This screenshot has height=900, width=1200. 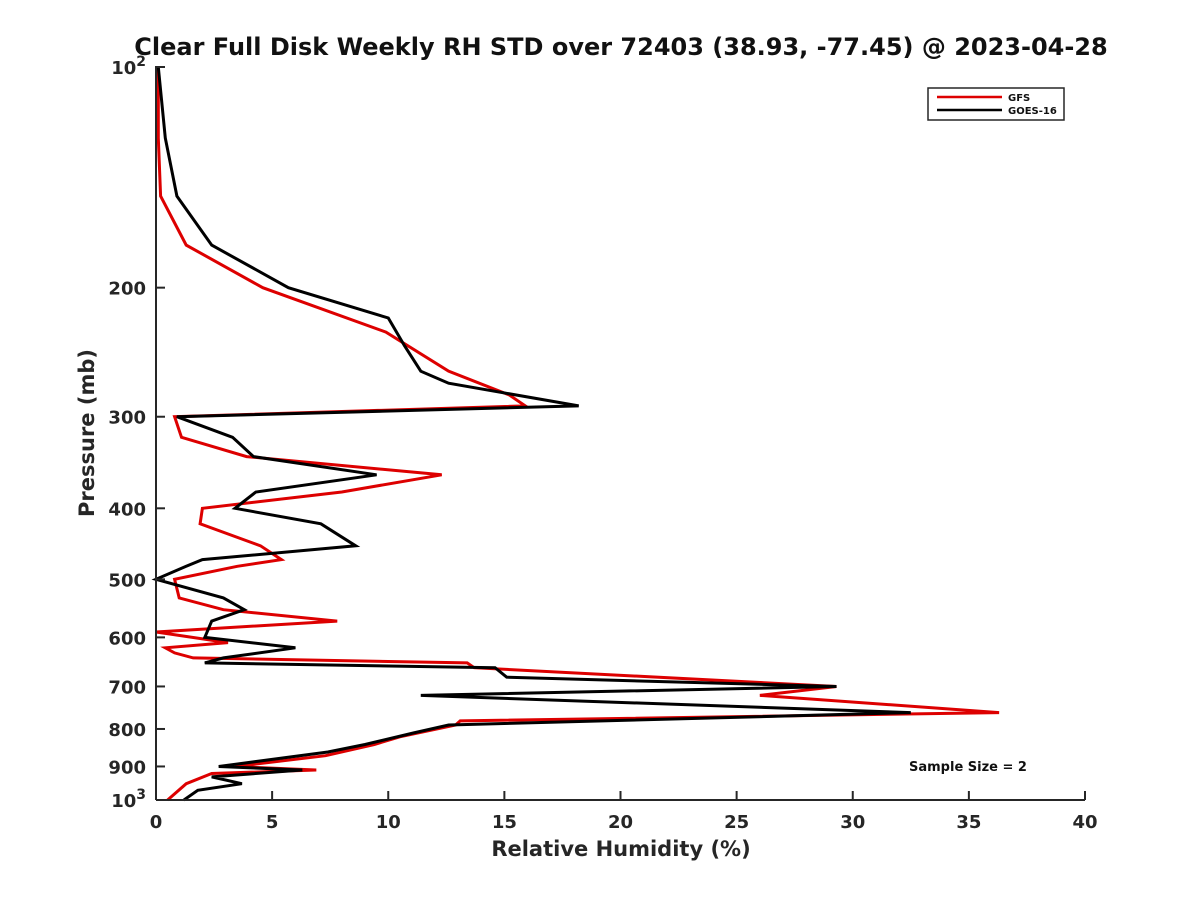 What do you see at coordinates (504, 822) in the screenshot?
I see `x-tick-label: 15` at bounding box center [504, 822].